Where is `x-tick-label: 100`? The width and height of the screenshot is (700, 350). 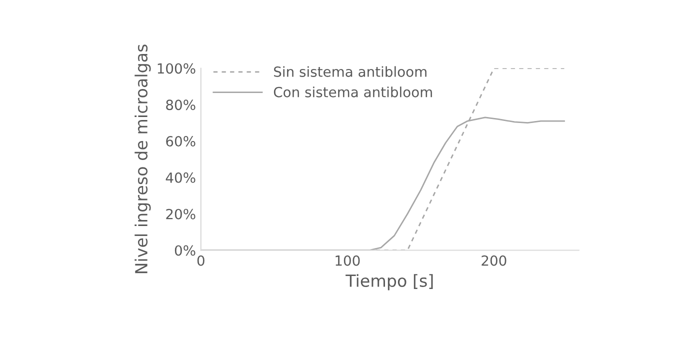 x-tick-label: 100 is located at coordinates (348, 260).